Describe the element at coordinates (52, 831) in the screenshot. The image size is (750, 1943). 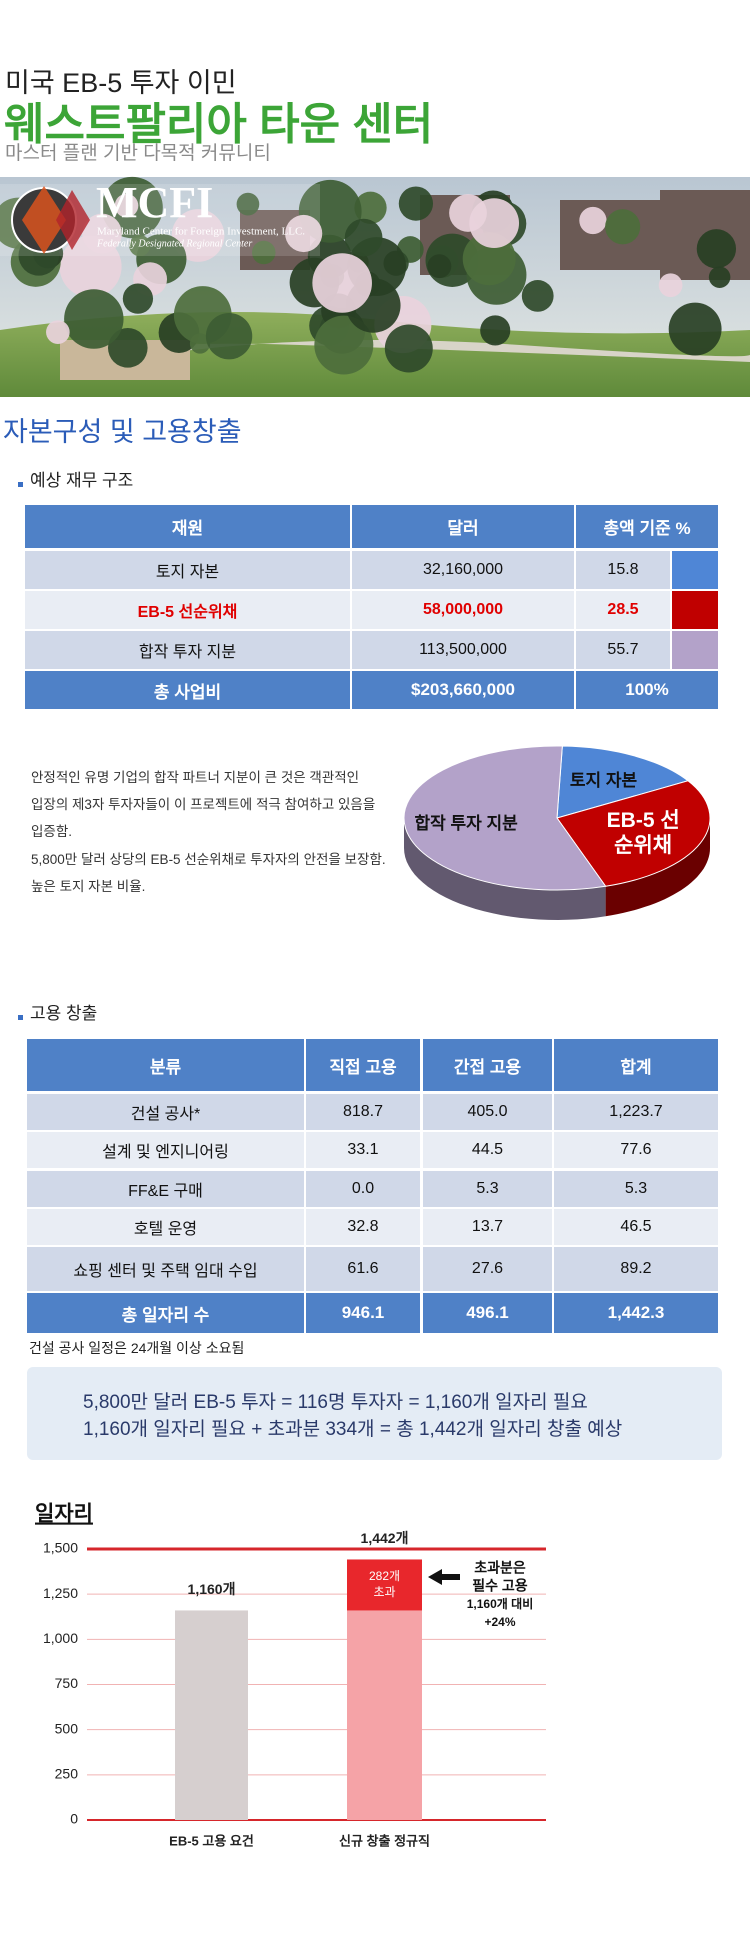
I see `description-line: 입증함.` at that location.